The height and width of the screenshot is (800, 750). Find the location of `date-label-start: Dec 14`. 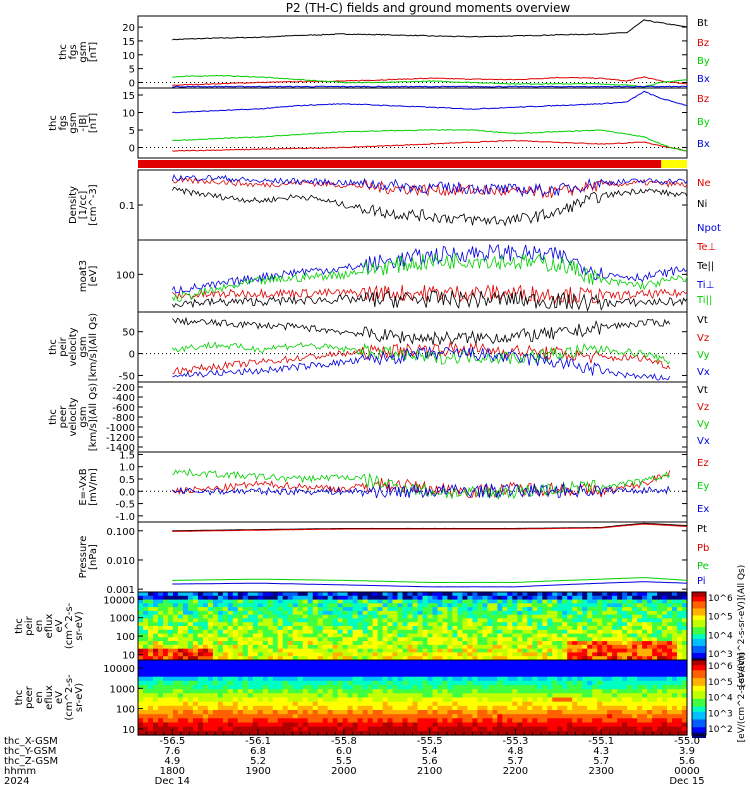

date-label-start: Dec 14 is located at coordinates (172, 781).